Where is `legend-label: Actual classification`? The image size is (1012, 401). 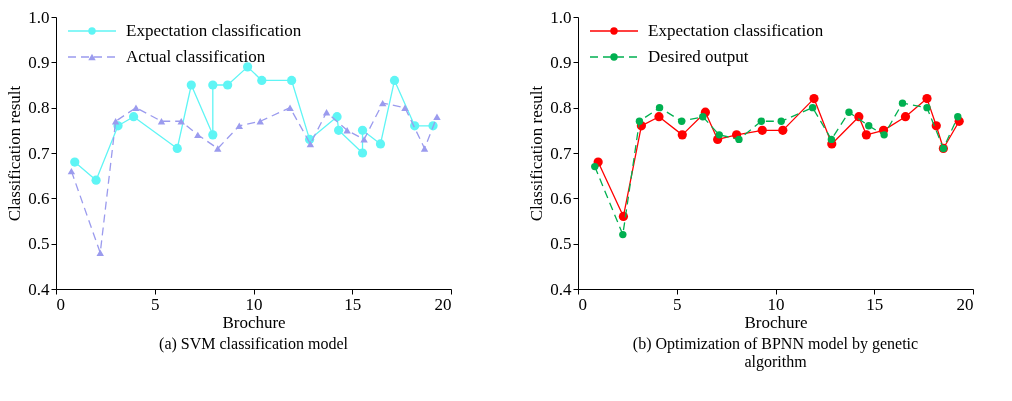 legend-label: Actual classification is located at coordinates (196, 56).